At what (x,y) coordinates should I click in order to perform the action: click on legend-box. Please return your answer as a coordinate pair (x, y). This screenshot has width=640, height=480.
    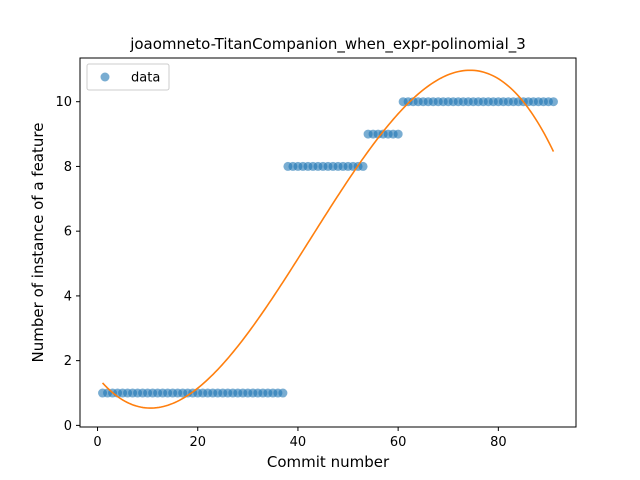
    Looking at the image, I should click on (128, 77).